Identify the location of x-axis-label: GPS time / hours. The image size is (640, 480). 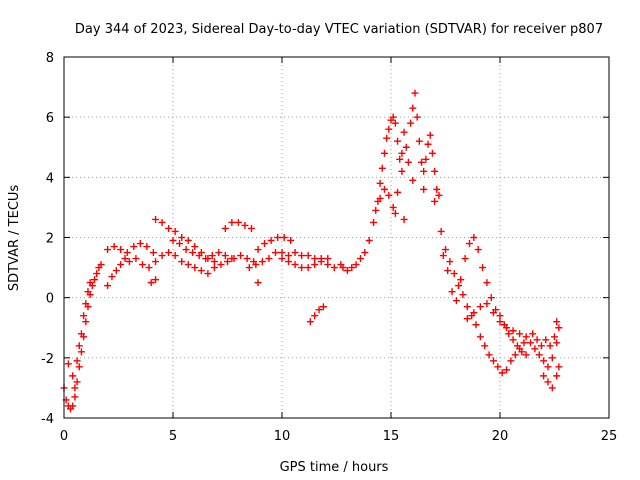
(334, 467).